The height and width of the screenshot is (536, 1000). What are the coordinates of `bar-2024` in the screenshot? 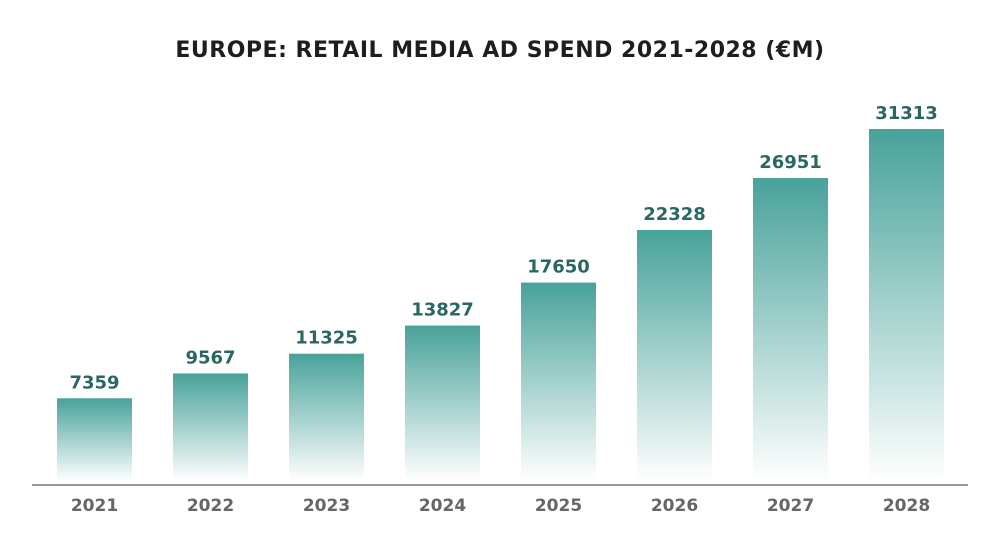 It's located at (442, 403).